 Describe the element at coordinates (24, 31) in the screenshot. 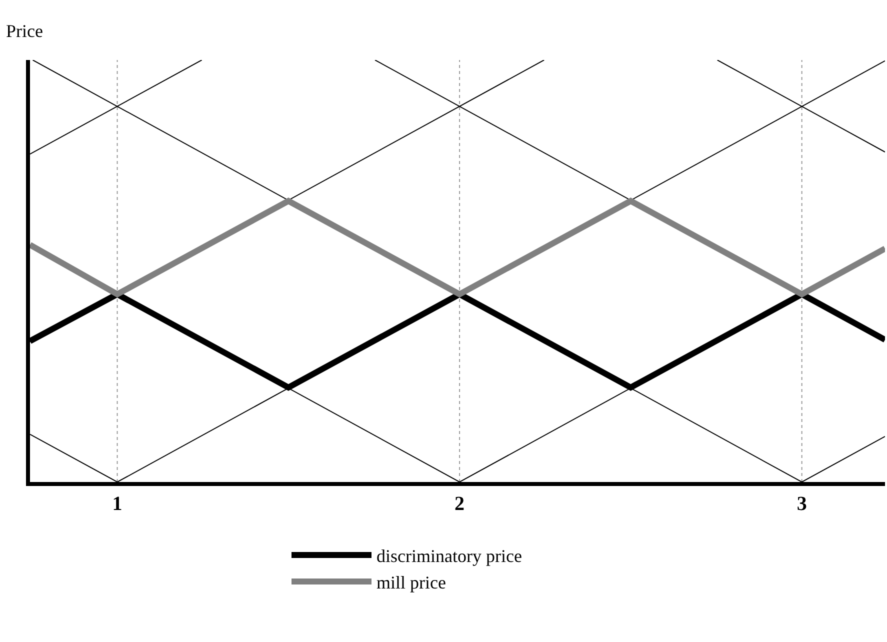

I see `y-axis-title: Price` at that location.